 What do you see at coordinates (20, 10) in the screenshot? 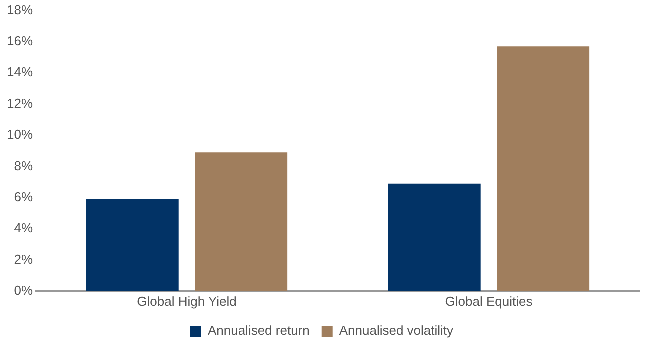
I see `y-tick-label: 18%` at bounding box center [20, 10].